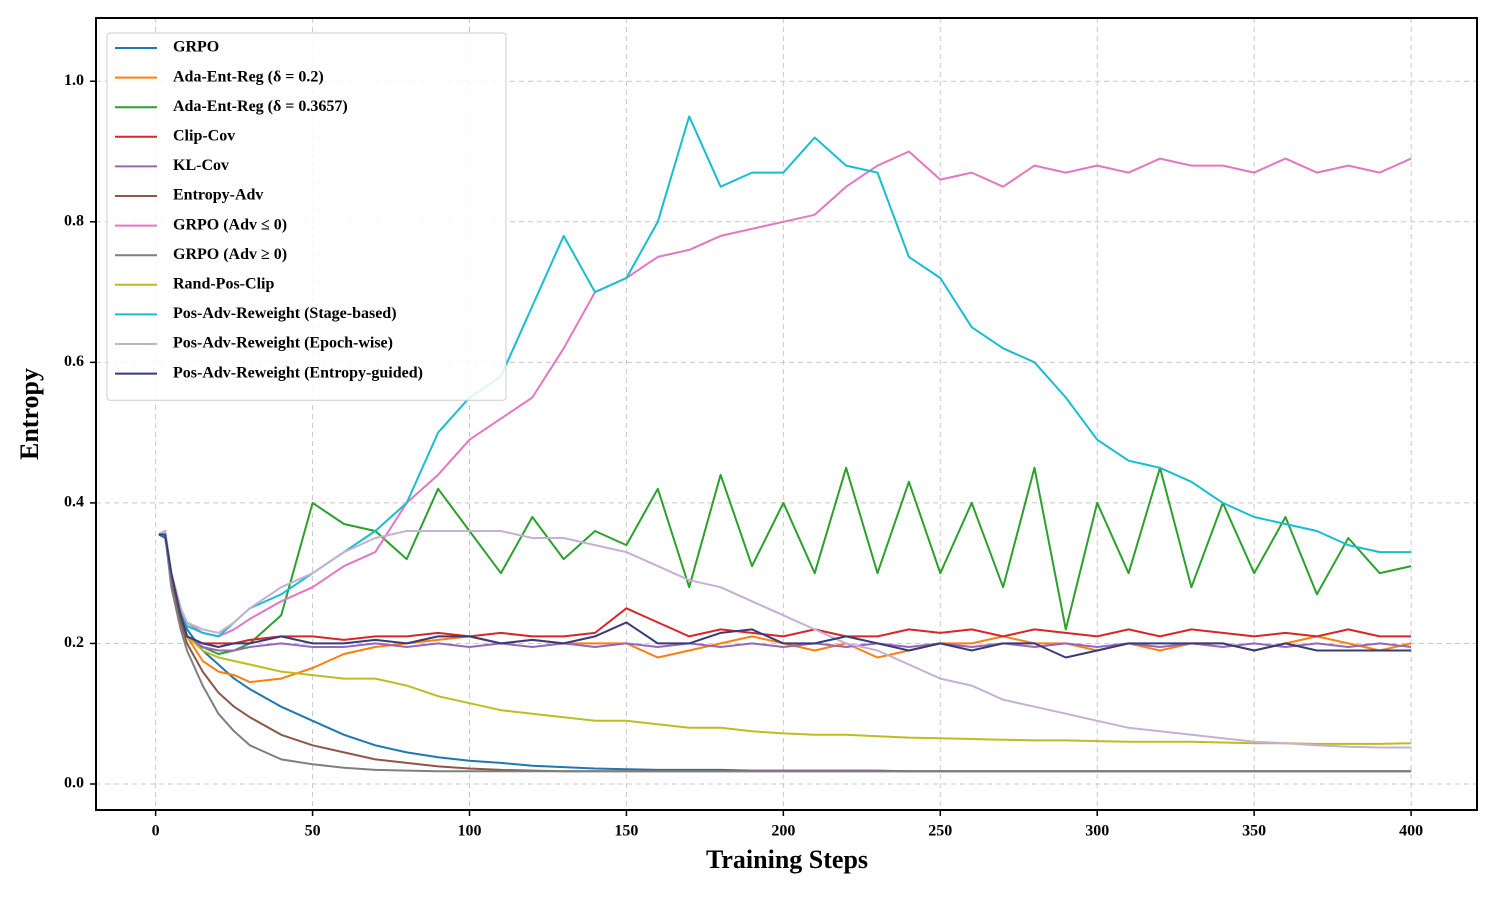  I want to click on legend-label: Pos-Adv-Reweight (Stage-based), so click(285, 313).